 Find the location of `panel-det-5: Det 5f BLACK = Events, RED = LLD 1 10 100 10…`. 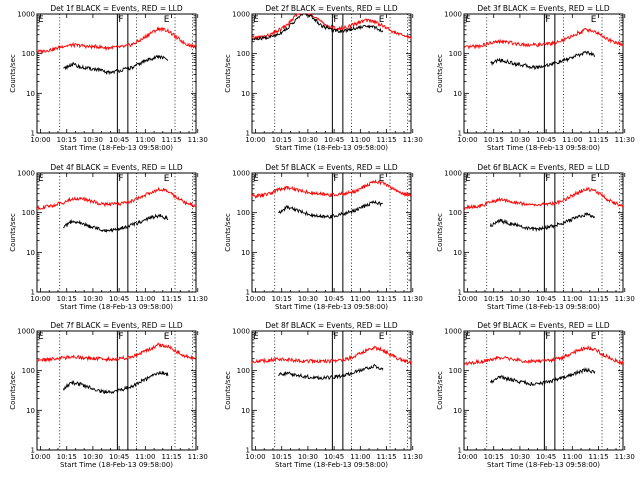

panel-det-5: Det 5f BLACK = Events, RED = LLD 1 10 100 10… is located at coordinates (323, 237).